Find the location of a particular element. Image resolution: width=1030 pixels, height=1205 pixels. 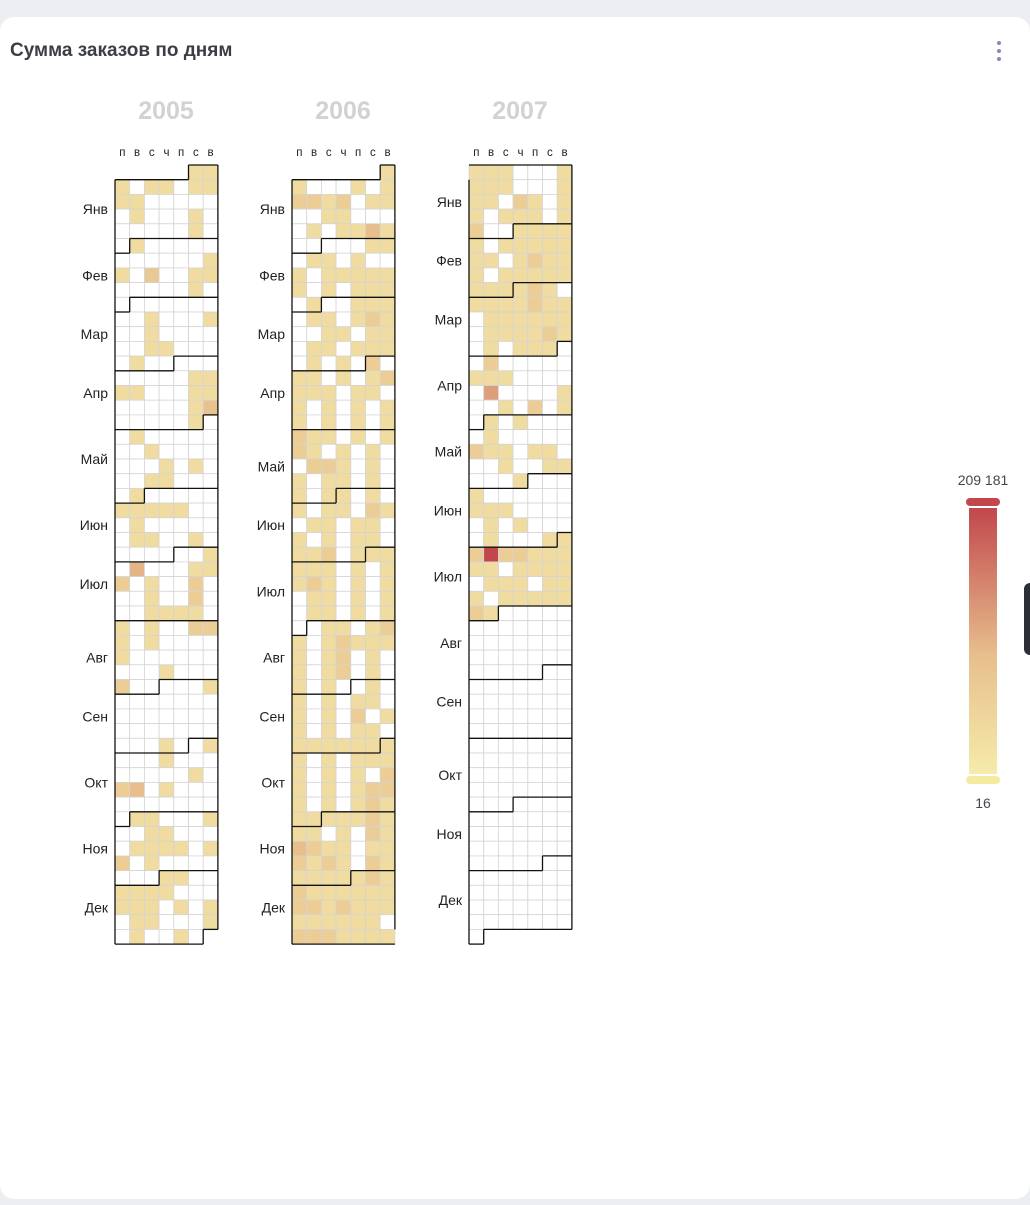

legend-min-handle is located at coordinates (983, 780).